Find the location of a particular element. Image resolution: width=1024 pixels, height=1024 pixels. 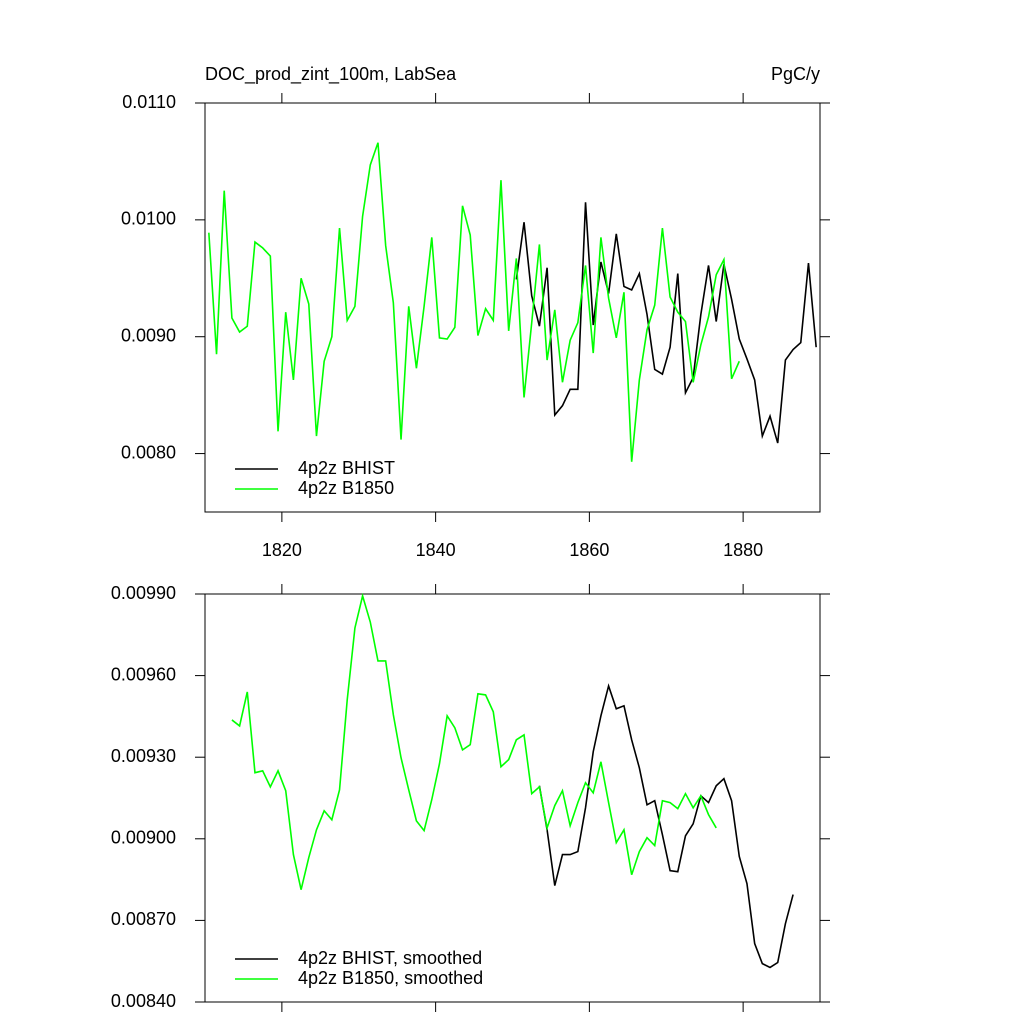

y-tick-label: 0.00840 is located at coordinates (143, 1001).